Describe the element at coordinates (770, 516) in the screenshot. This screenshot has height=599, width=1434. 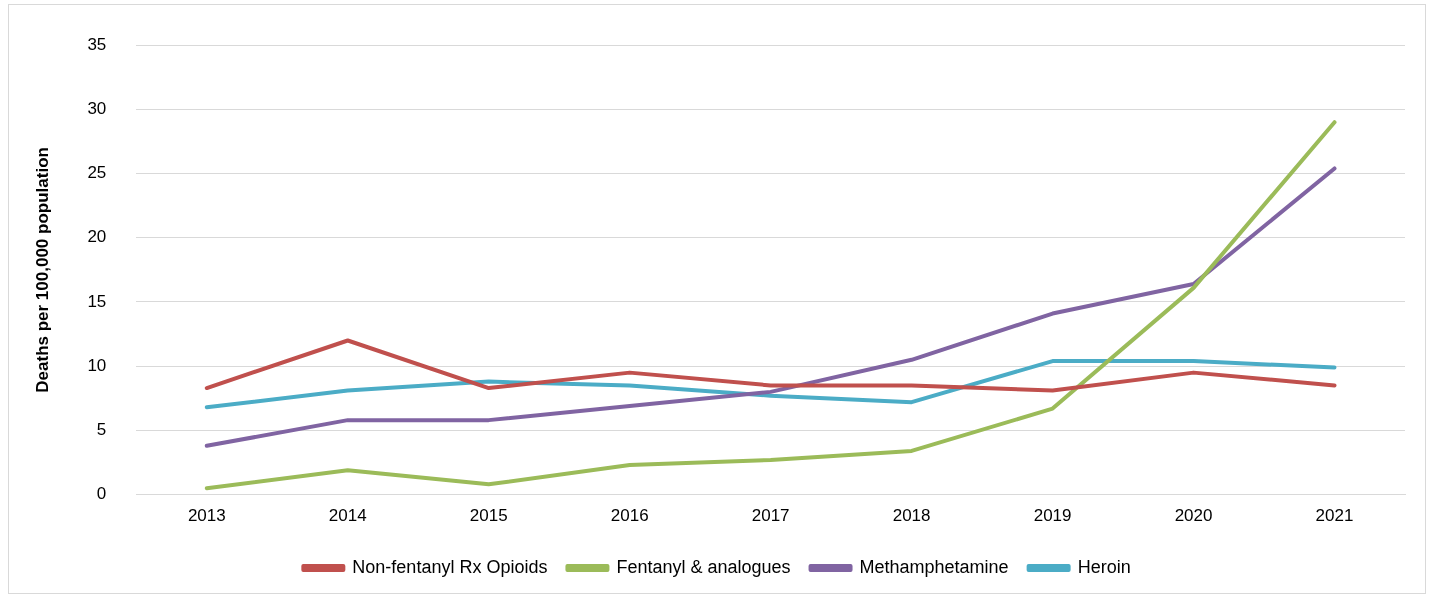
I see `x-tick-label: 2017` at that location.